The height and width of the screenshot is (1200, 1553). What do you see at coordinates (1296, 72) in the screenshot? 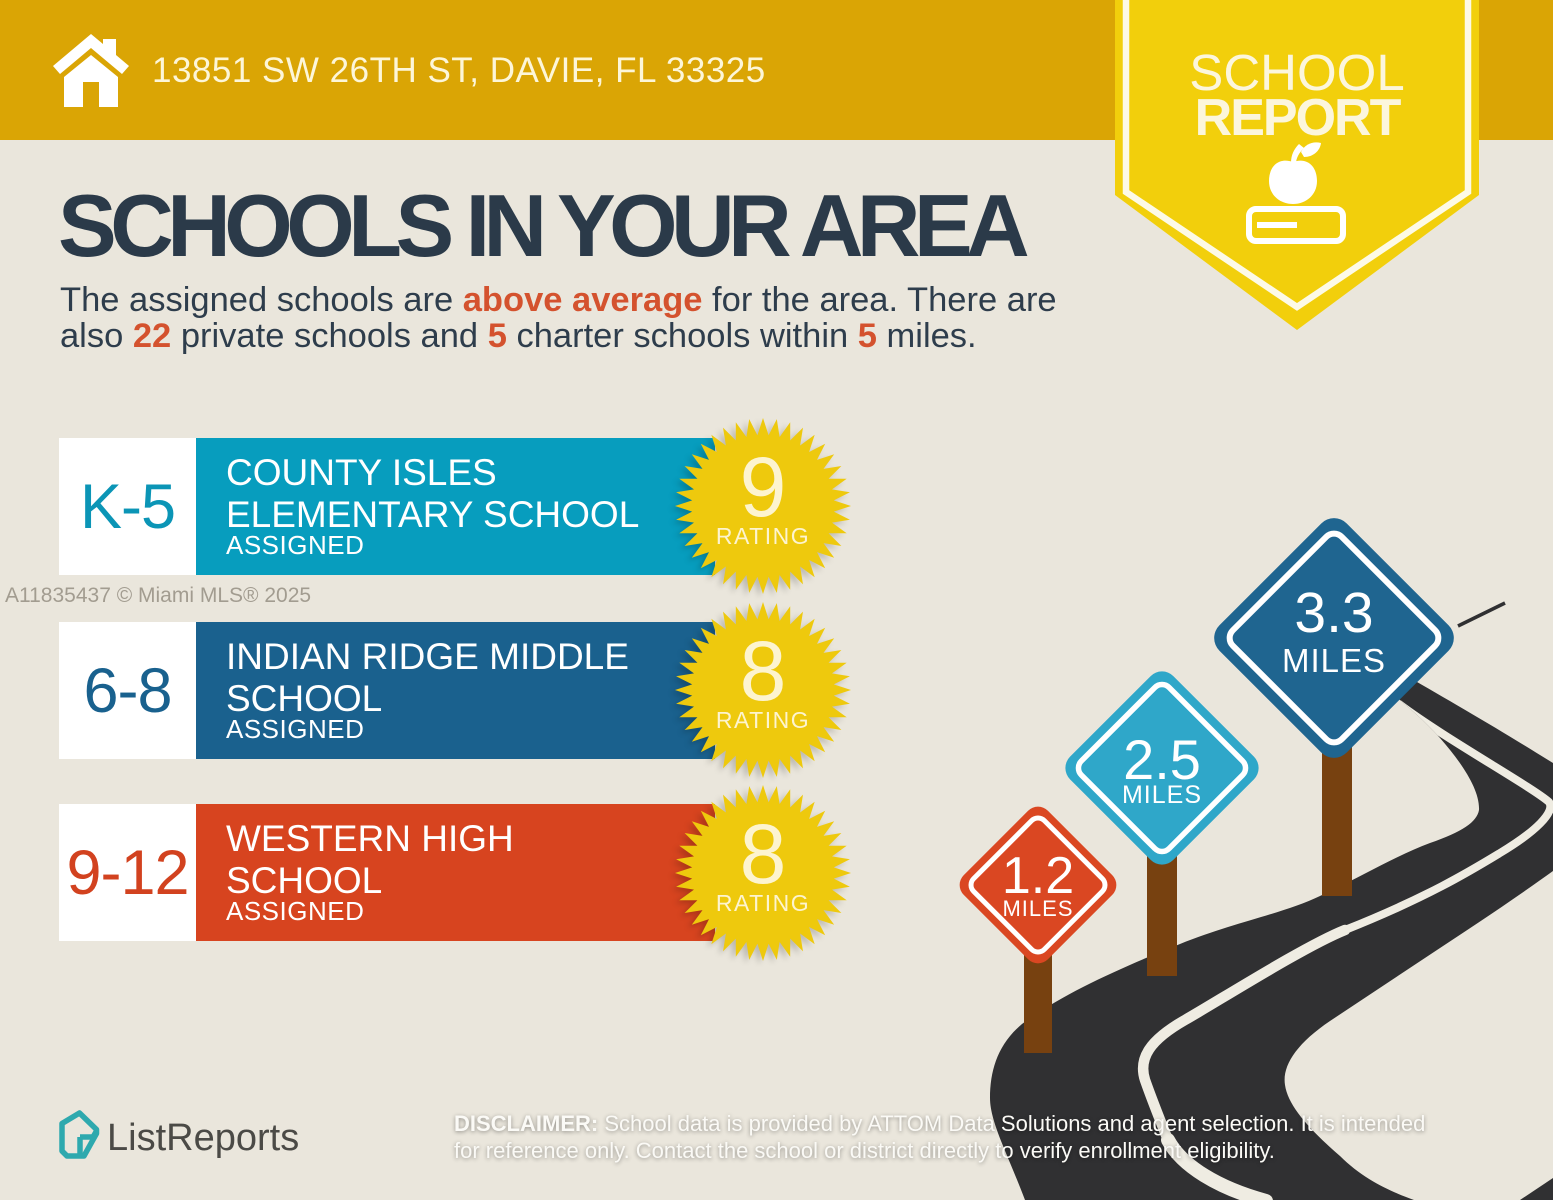
I see `svg-text: SCHOOL` at bounding box center [1296, 72].